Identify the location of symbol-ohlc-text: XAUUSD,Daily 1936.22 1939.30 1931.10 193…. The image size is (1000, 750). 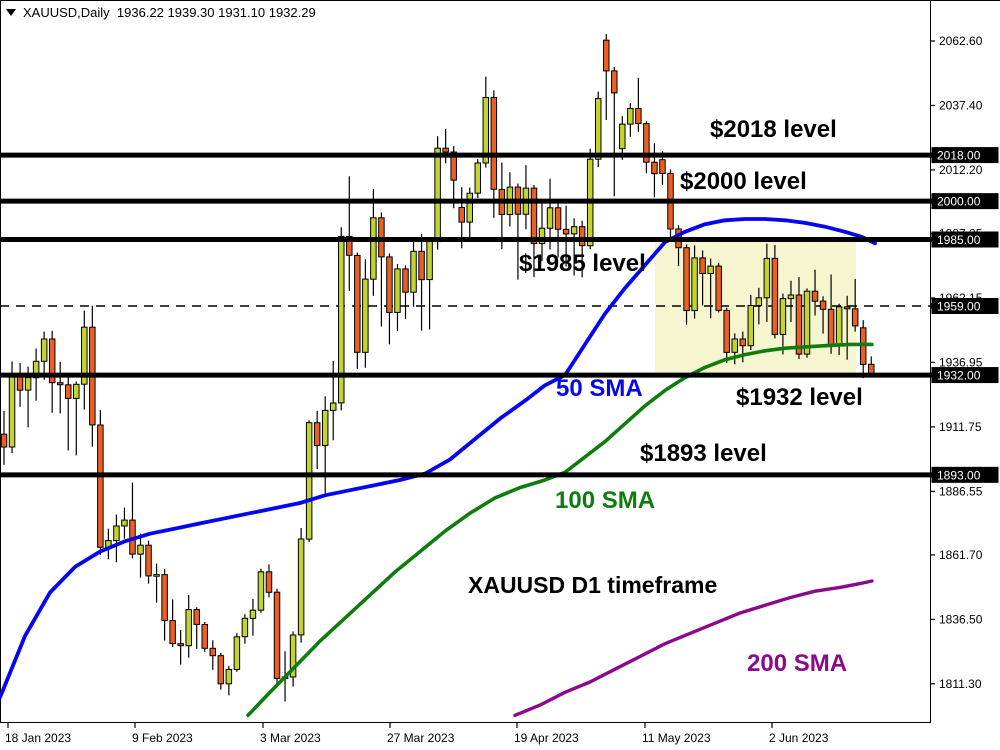
(169, 12).